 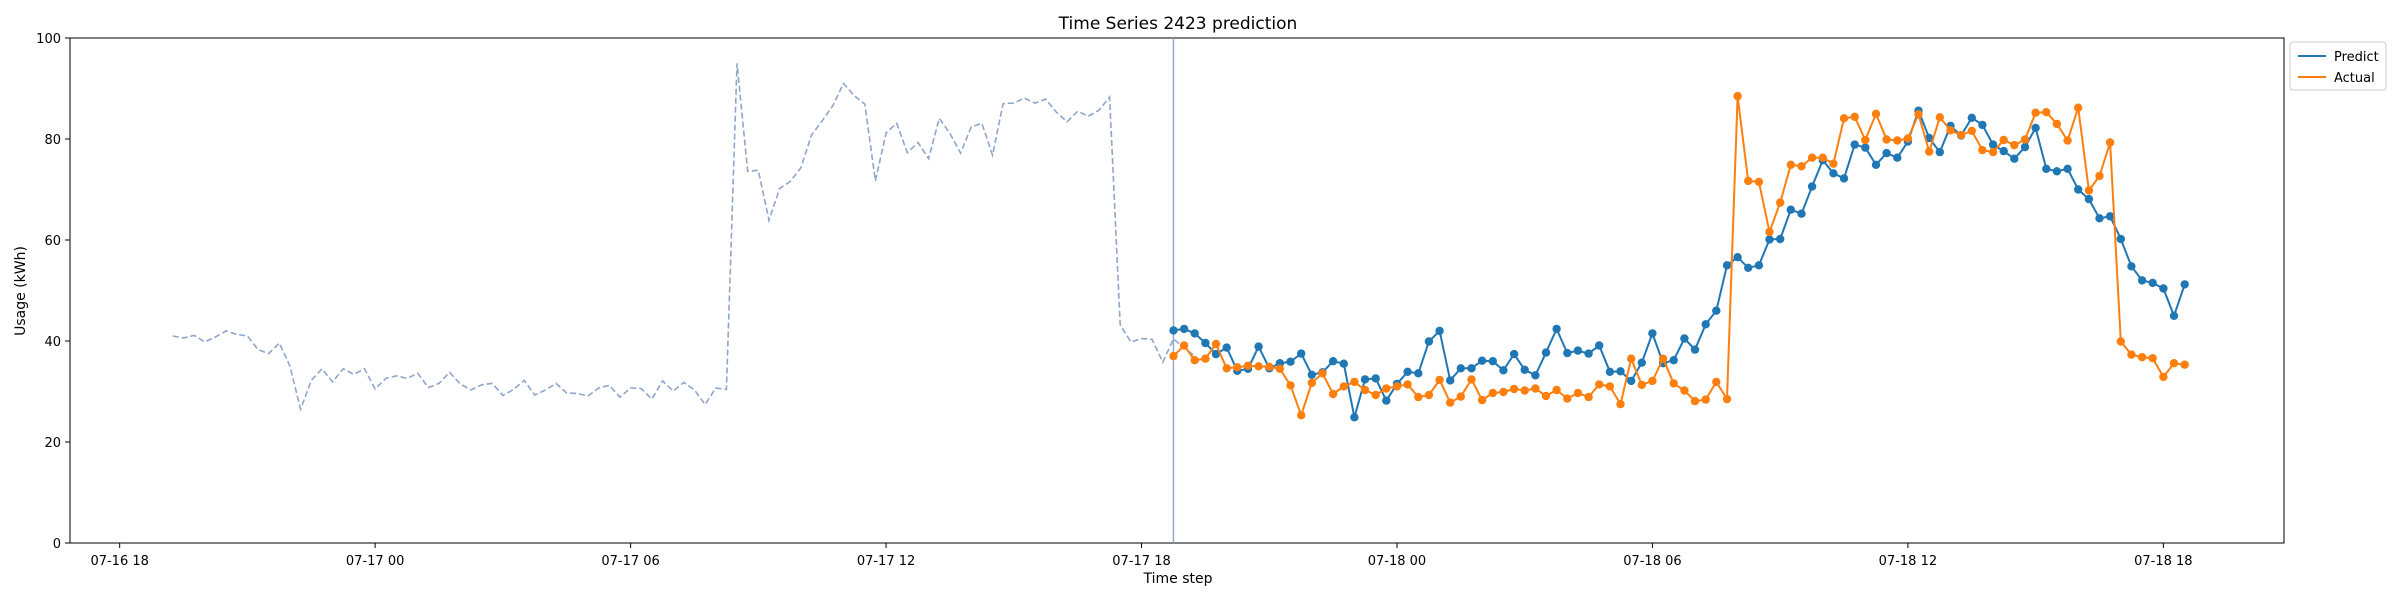 What do you see at coordinates (52, 140) in the screenshot?
I see `y-tick-label: 80` at bounding box center [52, 140].